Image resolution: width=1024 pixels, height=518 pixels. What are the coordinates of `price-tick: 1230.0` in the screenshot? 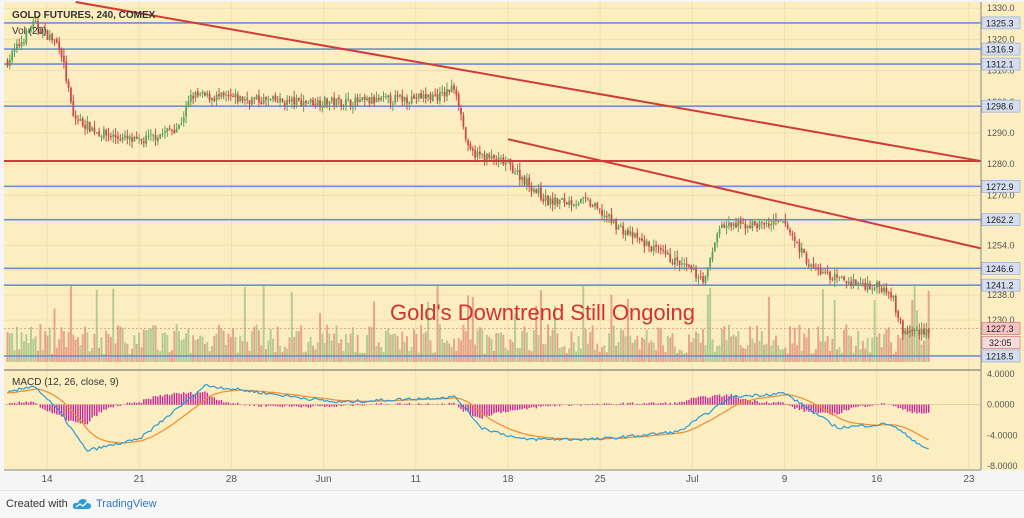 It's located at (1001, 320).